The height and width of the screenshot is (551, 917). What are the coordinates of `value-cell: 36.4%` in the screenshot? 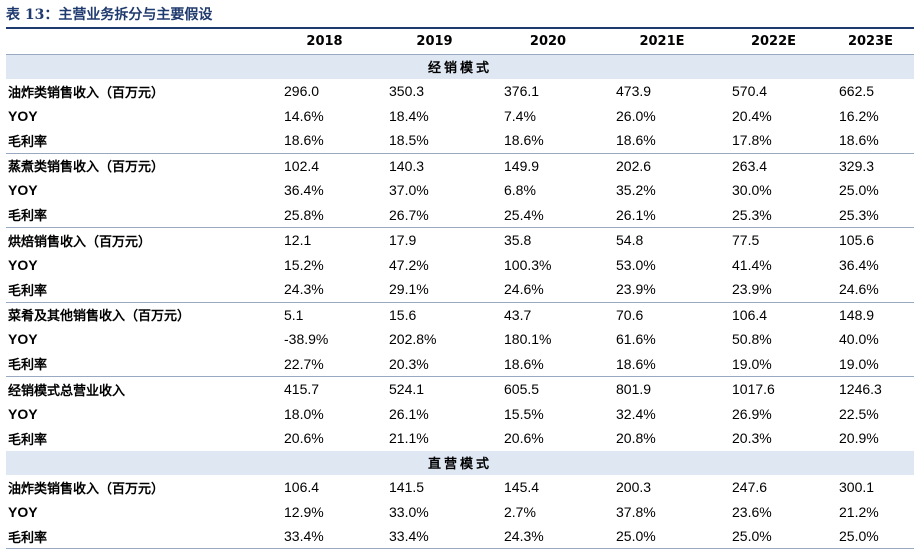 It's located at (859, 264).